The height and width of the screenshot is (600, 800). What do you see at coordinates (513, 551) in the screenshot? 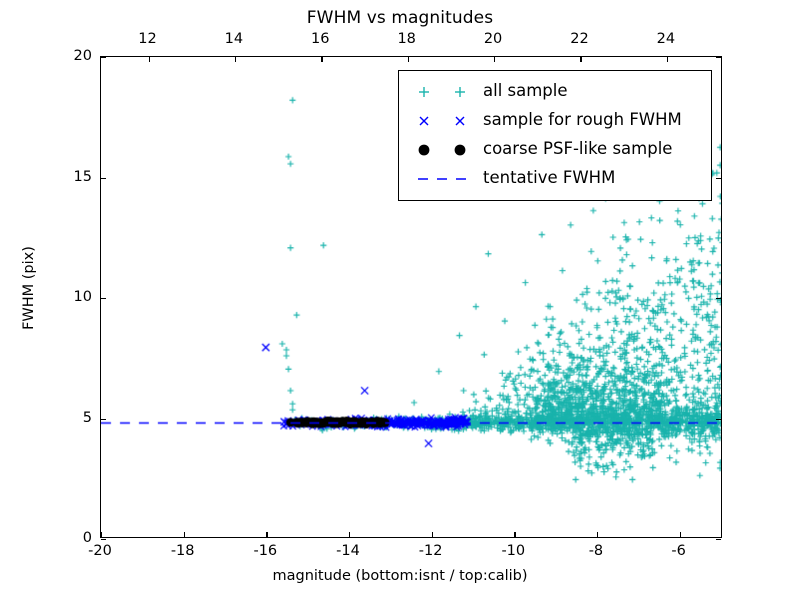
I see `tick-label: -10` at bounding box center [513, 551].